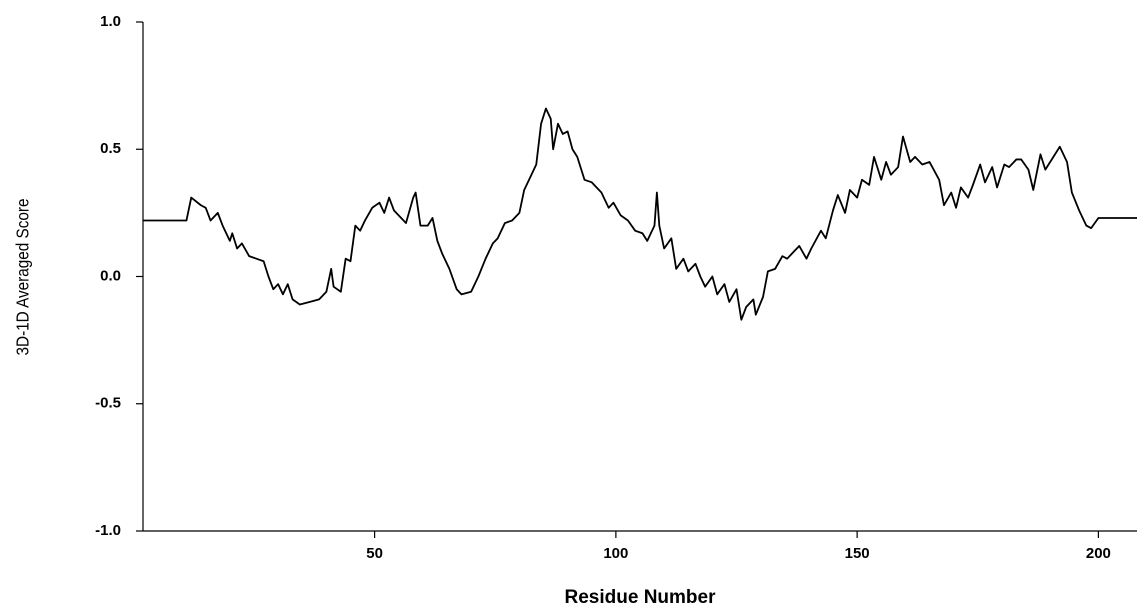  What do you see at coordinates (110, 275) in the screenshot?
I see `y-tick-label: 0.0` at bounding box center [110, 275].